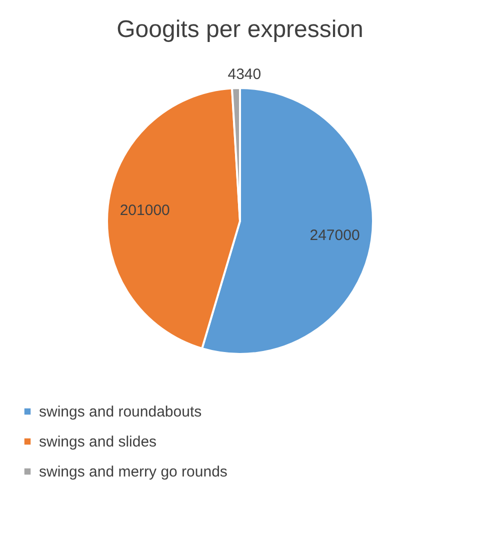 The image size is (484, 539). What do you see at coordinates (145, 211) in the screenshot?
I see `data-label: 201000` at bounding box center [145, 211].